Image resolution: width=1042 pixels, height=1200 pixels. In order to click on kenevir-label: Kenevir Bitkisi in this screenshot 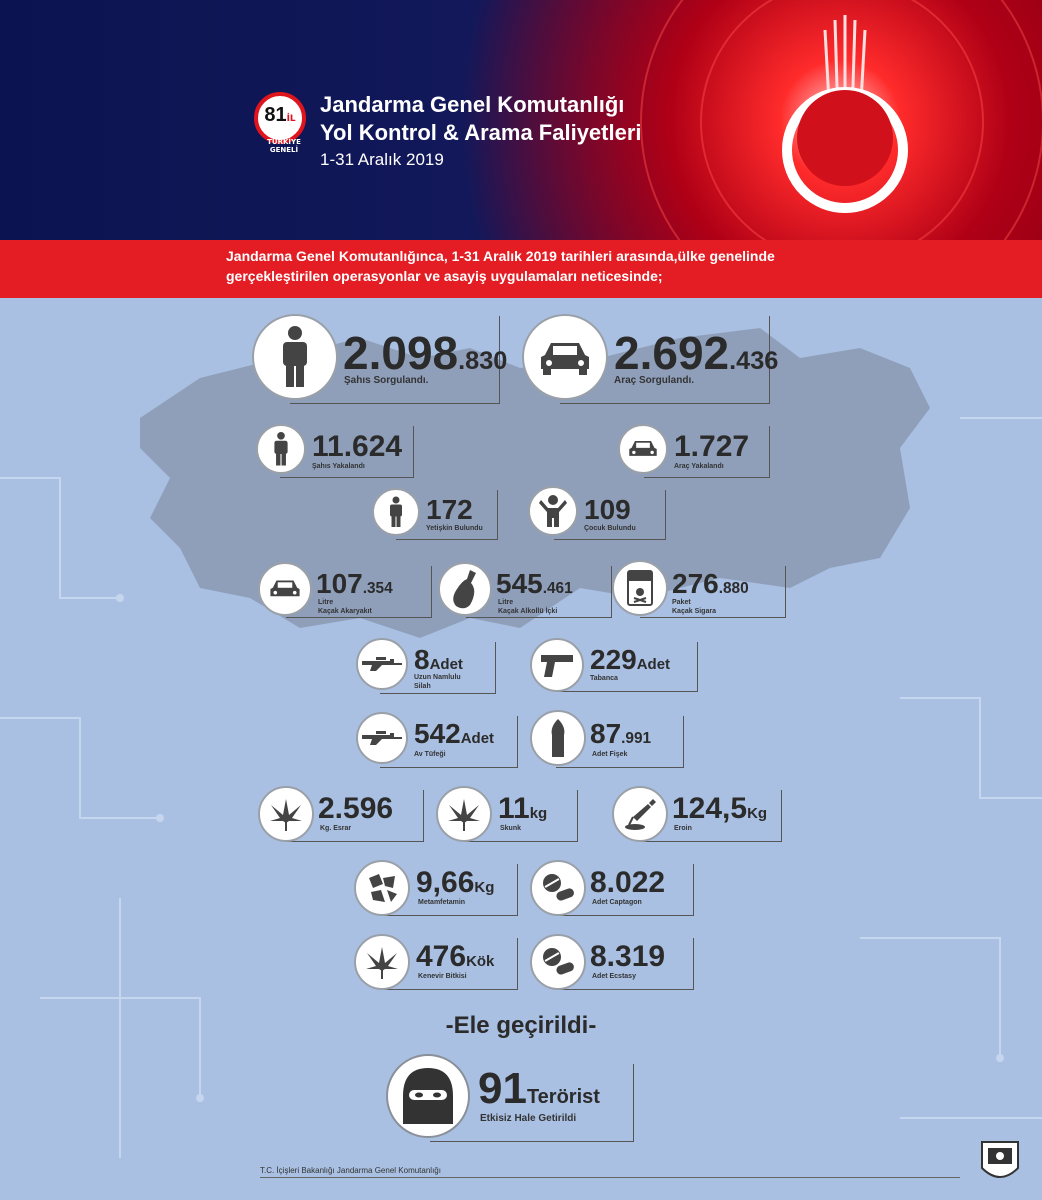, I will do `click(442, 976)`.